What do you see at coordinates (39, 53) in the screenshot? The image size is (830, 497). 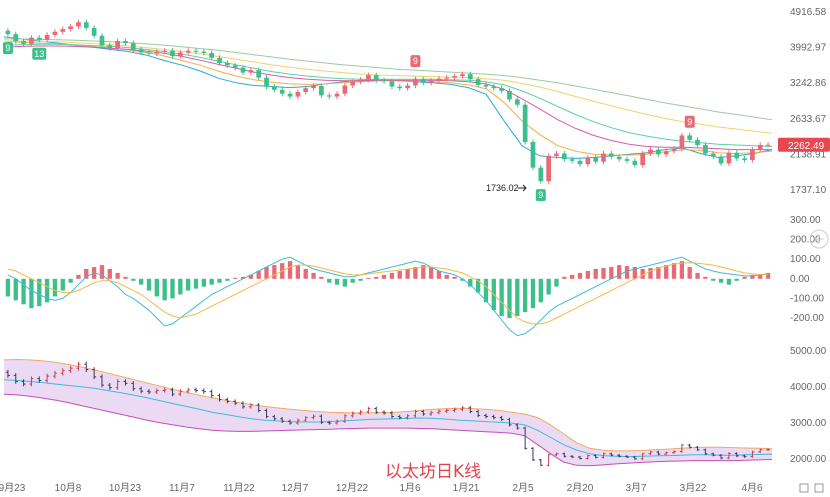 I see `td-marker: 13` at bounding box center [39, 53].